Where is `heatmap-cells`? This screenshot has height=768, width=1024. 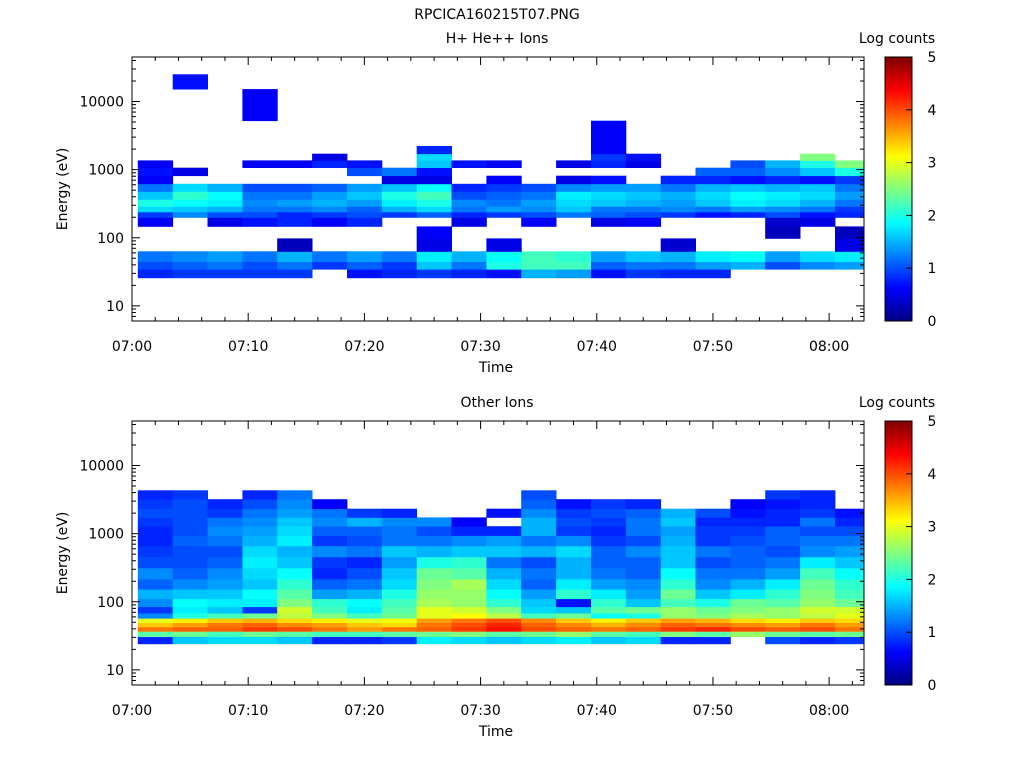 heatmap-cells is located at coordinates (501, 567).